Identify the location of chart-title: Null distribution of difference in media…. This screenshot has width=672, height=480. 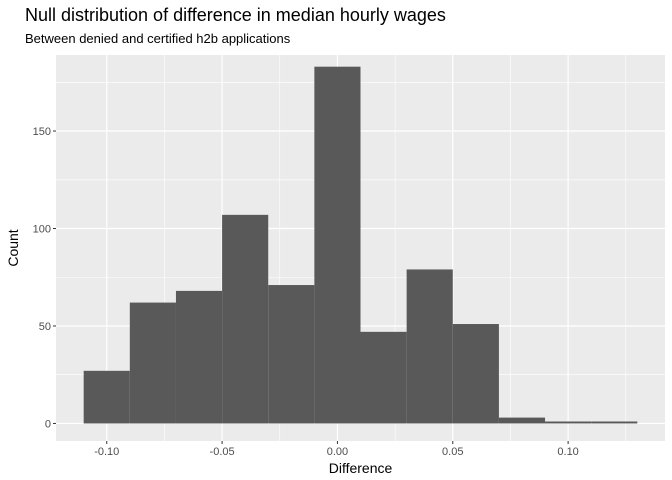
(235, 15).